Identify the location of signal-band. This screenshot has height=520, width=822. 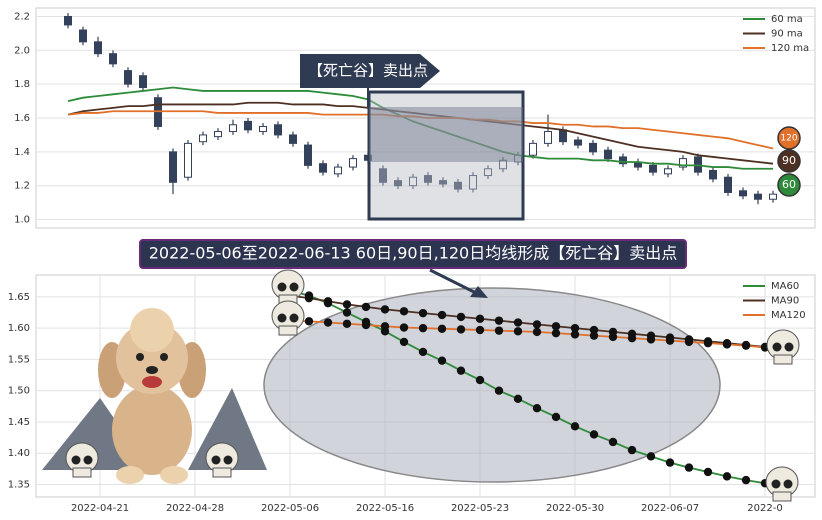
(446, 134).